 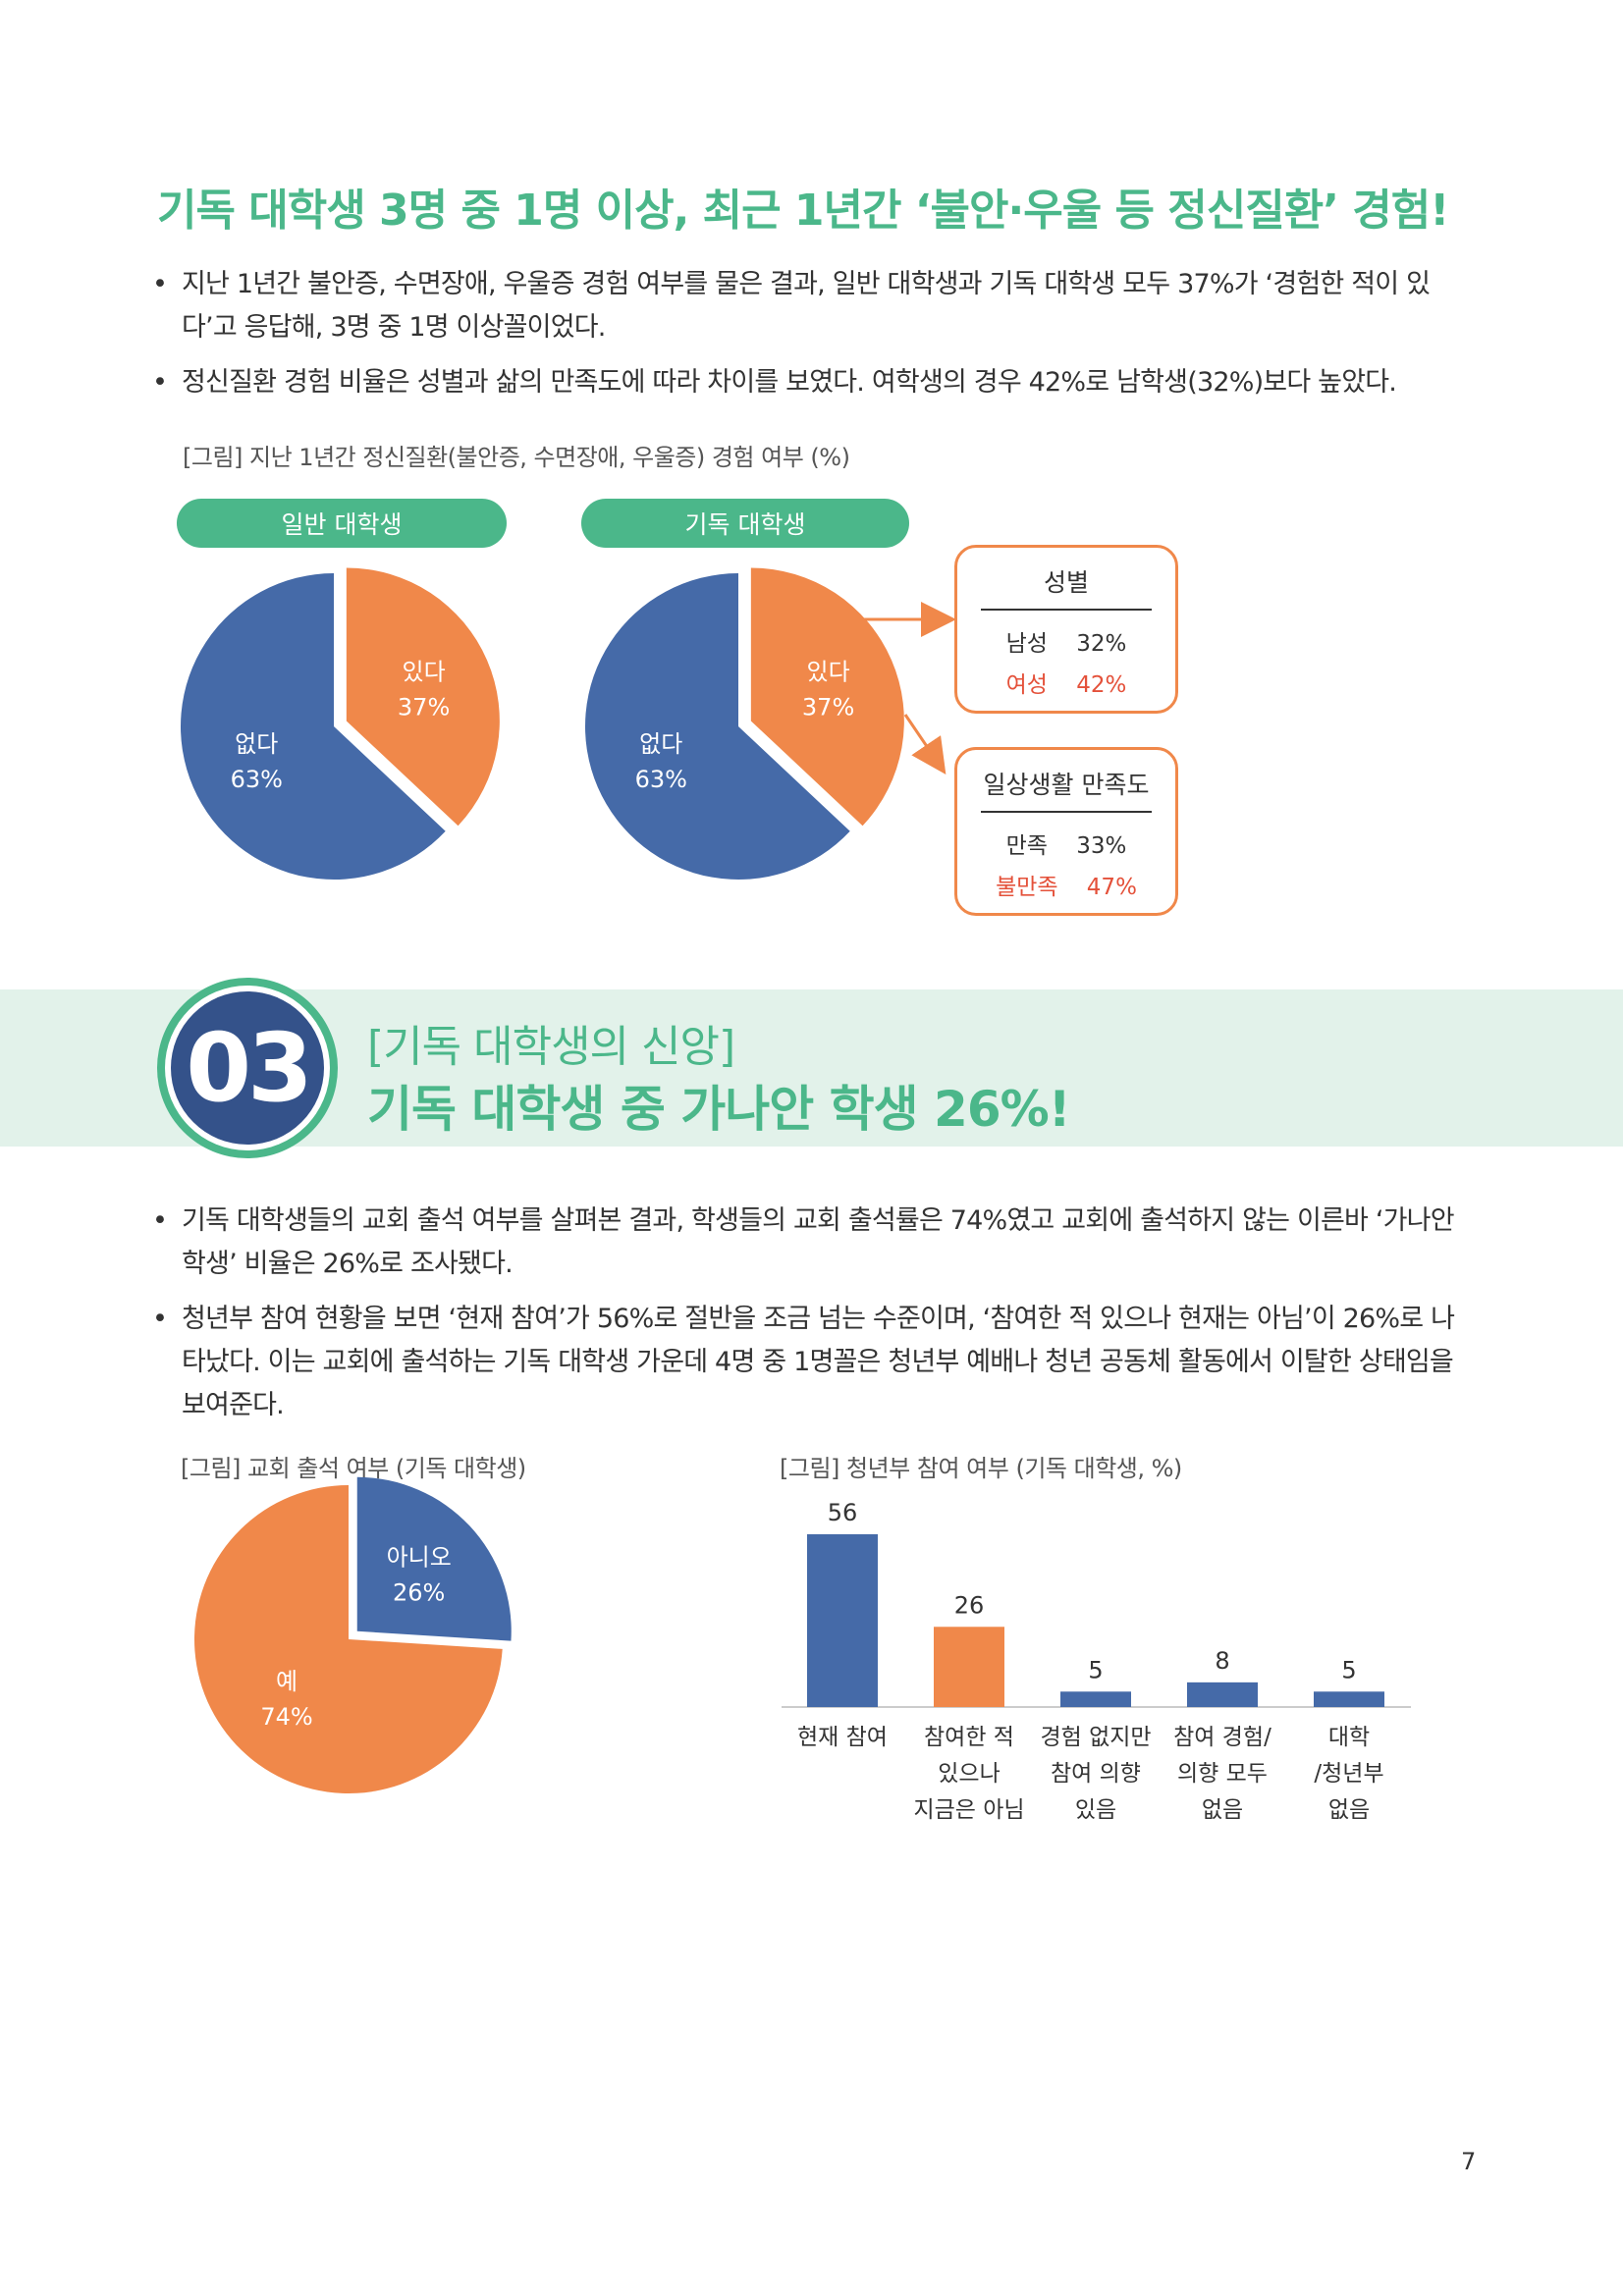 I want to click on gender-row-male: 남성 32%, so click(x=1066, y=641).